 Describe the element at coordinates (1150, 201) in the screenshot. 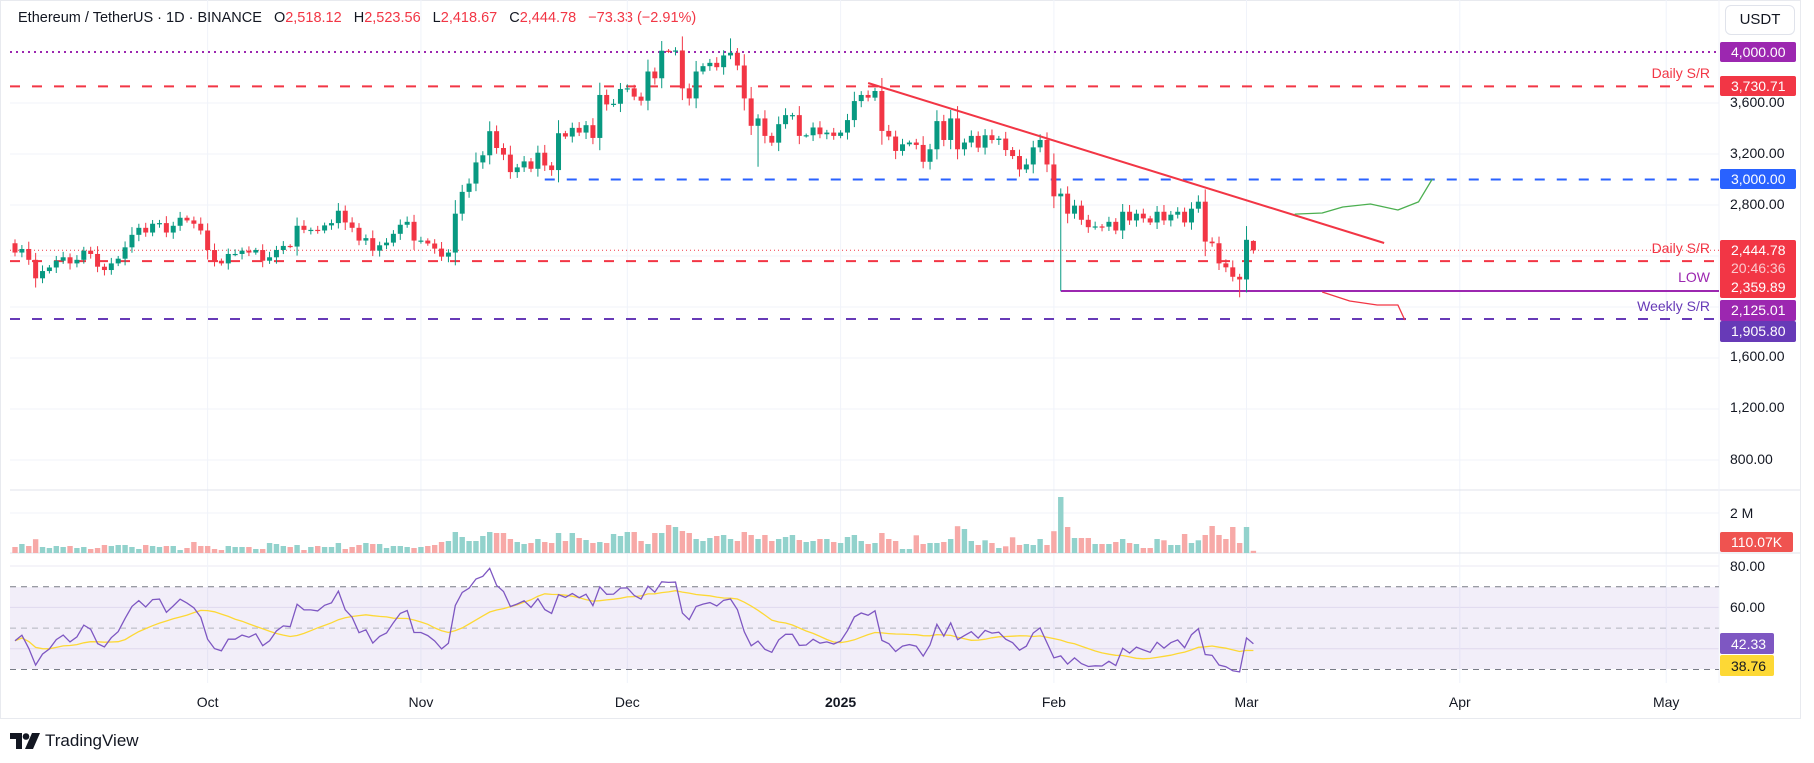

I see `drawings` at that location.